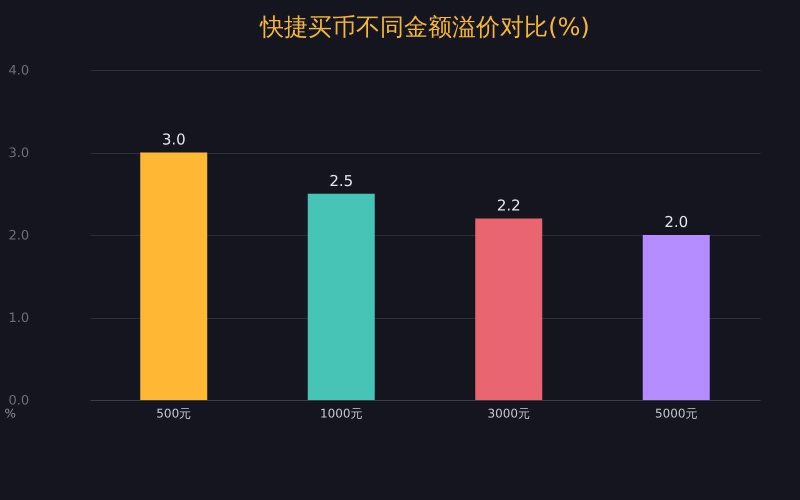 This screenshot has width=800, height=500. I want to click on y-tick-label: 4.0, so click(19, 71).